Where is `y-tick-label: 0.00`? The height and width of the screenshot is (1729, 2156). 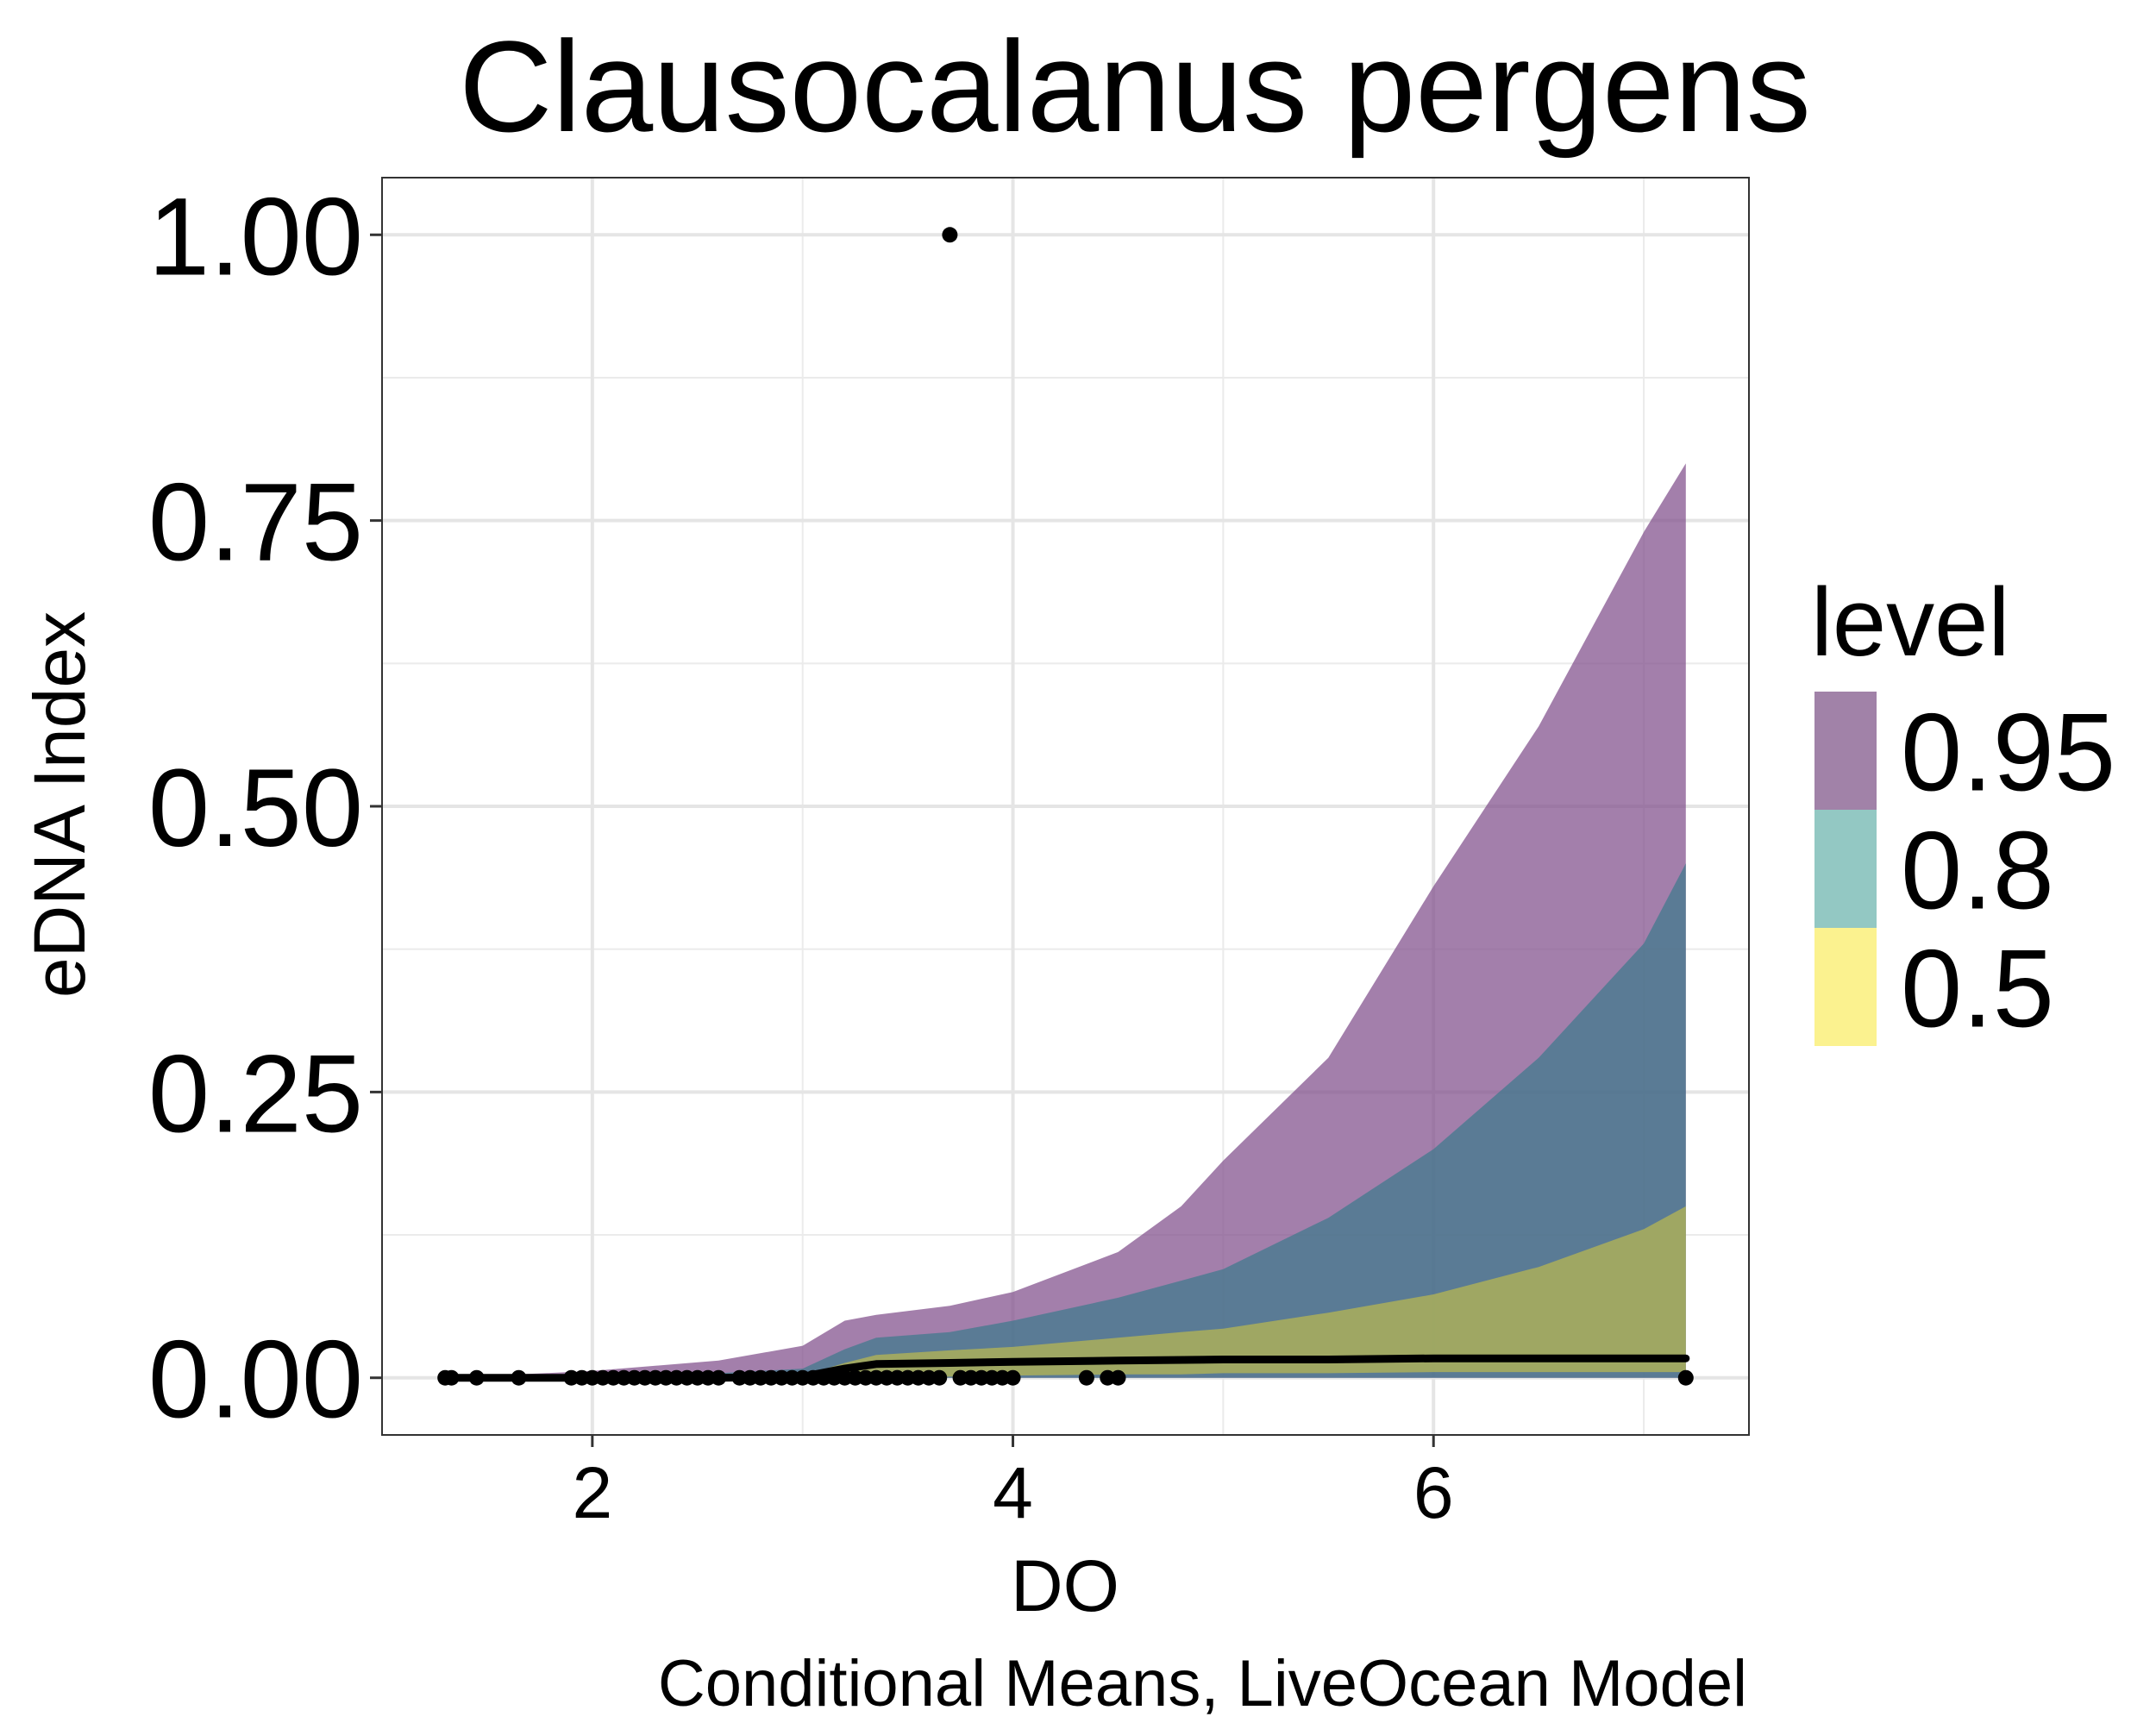
y-tick-label: 0.00 is located at coordinates (256, 1381).